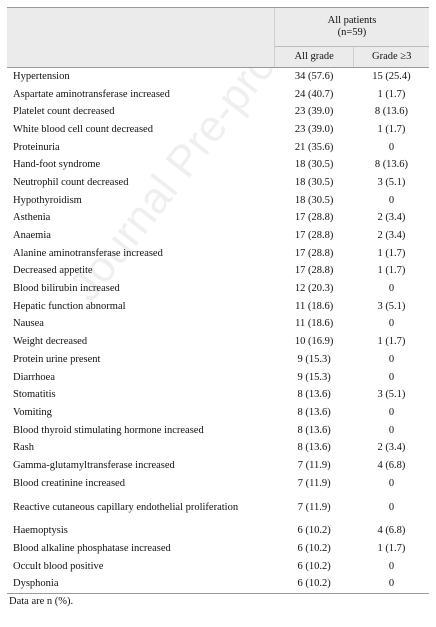  Describe the element at coordinates (94, 465) in the screenshot. I see `row-label: Gamma-glutamyltransferase increased` at that location.